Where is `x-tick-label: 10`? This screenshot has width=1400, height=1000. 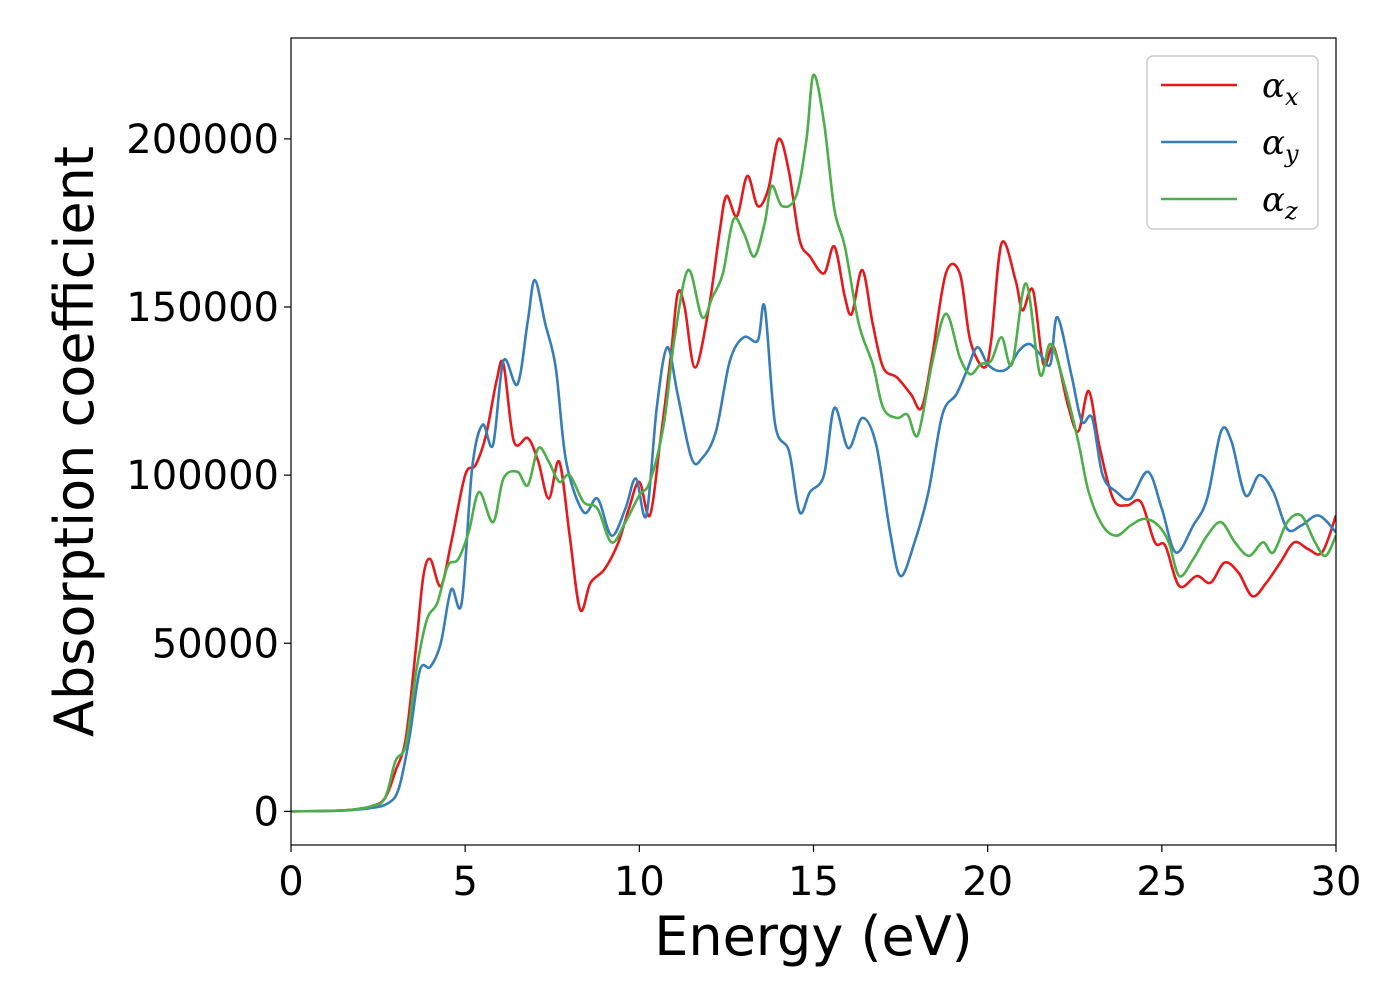
x-tick-label: 10 is located at coordinates (639, 882).